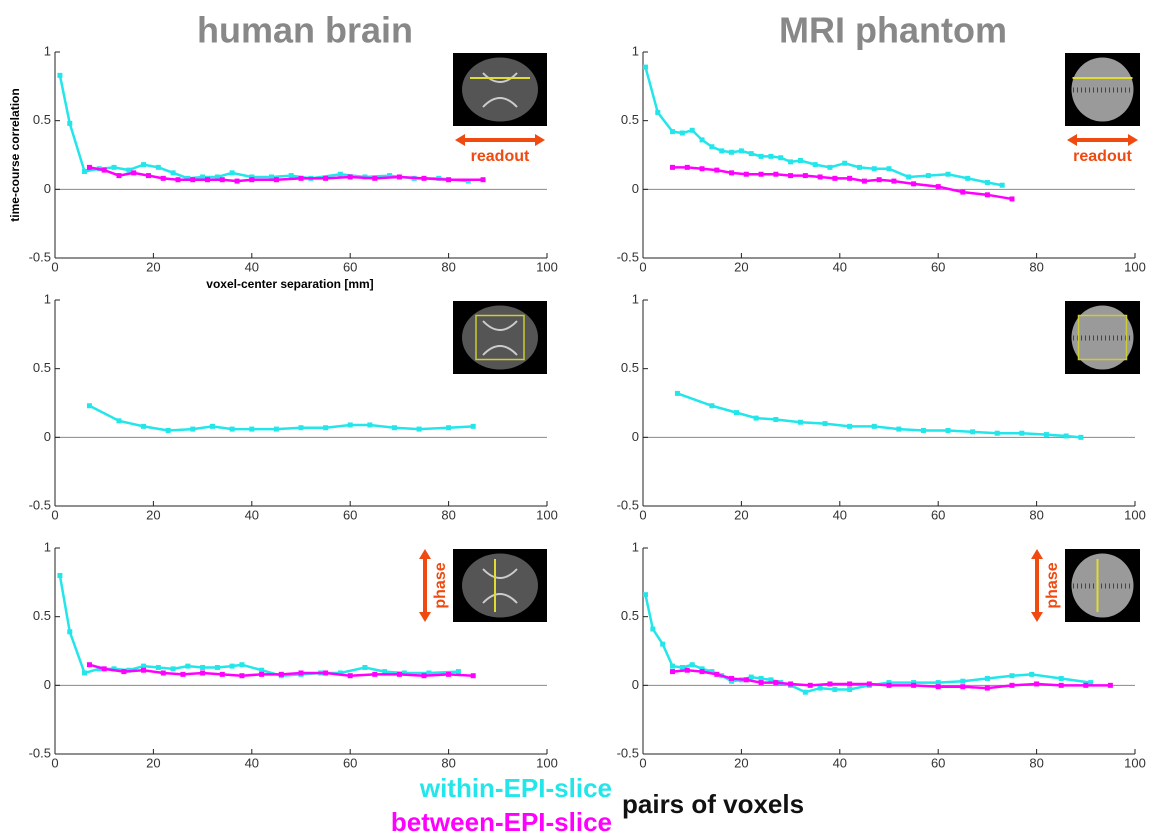 The width and height of the screenshot is (1154, 838). I want to click on annotation: phase, so click(440, 585).